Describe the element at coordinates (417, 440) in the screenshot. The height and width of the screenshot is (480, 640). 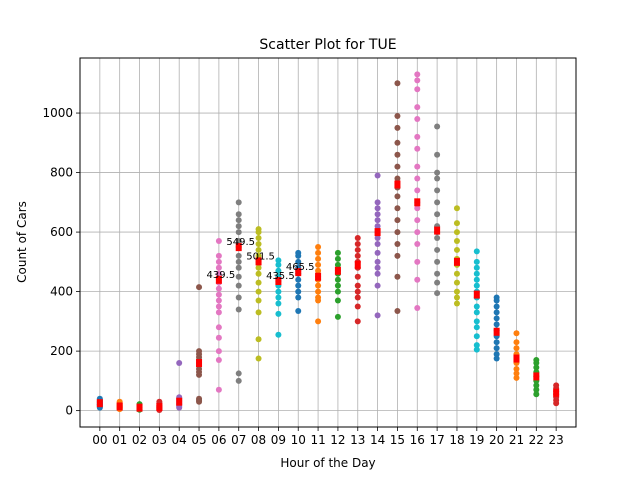
I see `x-tick-label: 16` at that location.